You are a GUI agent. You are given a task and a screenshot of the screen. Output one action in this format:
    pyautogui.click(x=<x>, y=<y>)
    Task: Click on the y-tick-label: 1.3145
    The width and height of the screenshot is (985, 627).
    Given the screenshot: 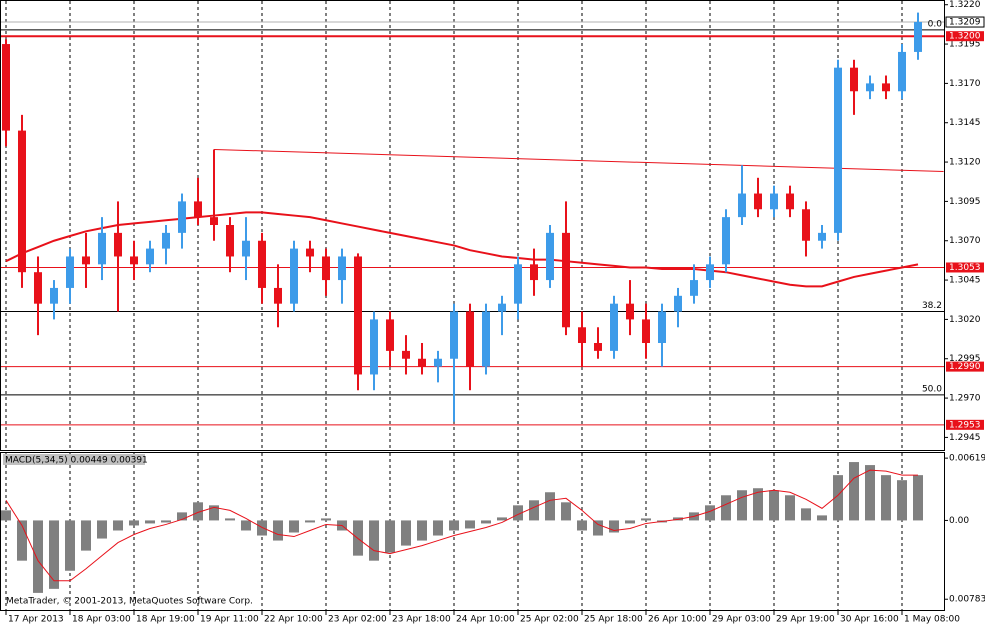 What is the action you would take?
    pyautogui.click(x=965, y=123)
    